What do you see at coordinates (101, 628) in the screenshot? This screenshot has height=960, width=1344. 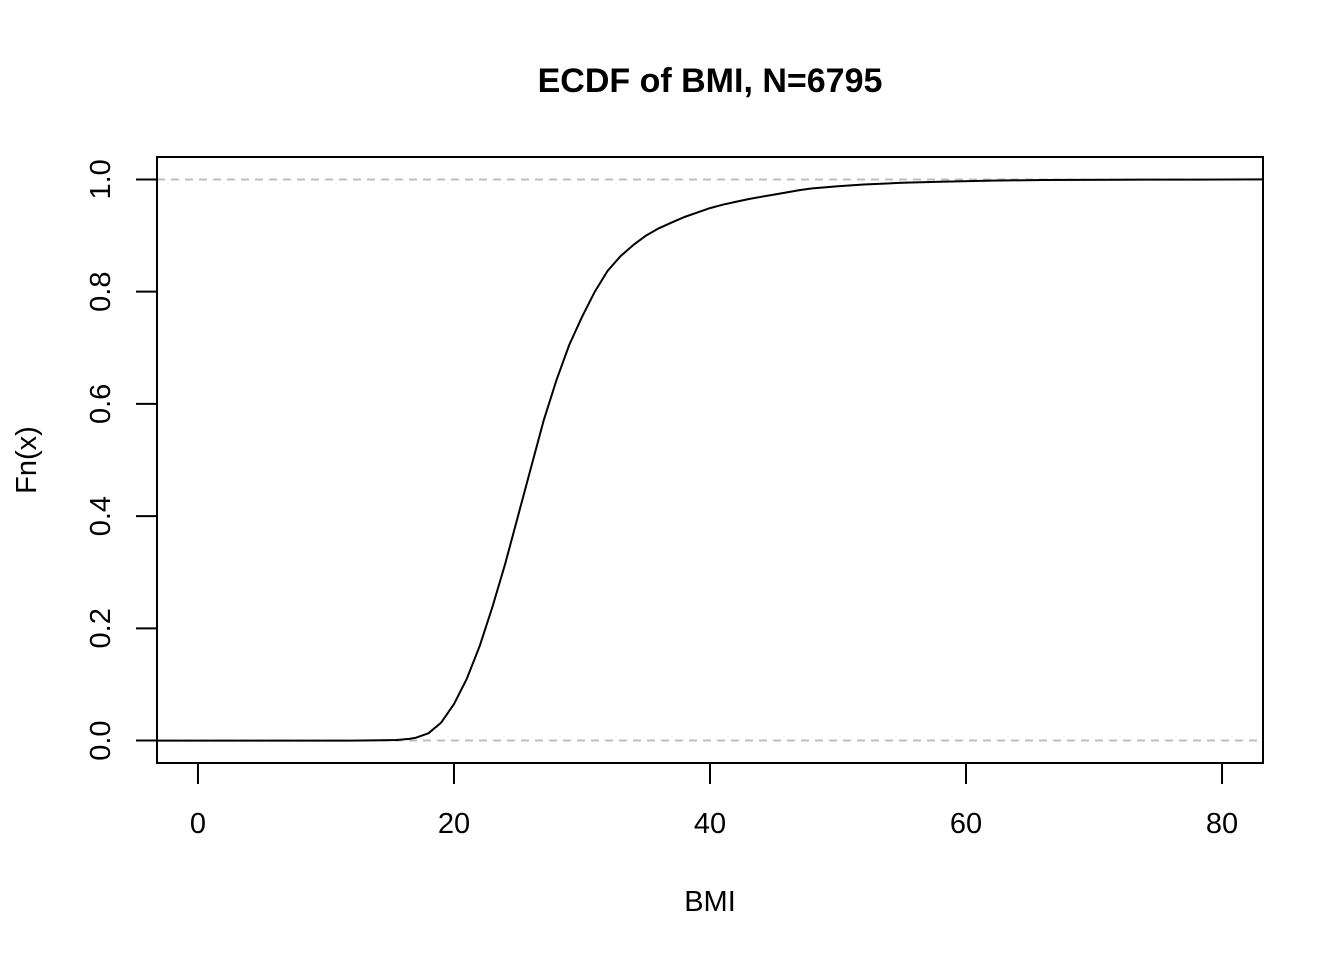 I see `y-tick-label: 0.2` at bounding box center [101, 628].